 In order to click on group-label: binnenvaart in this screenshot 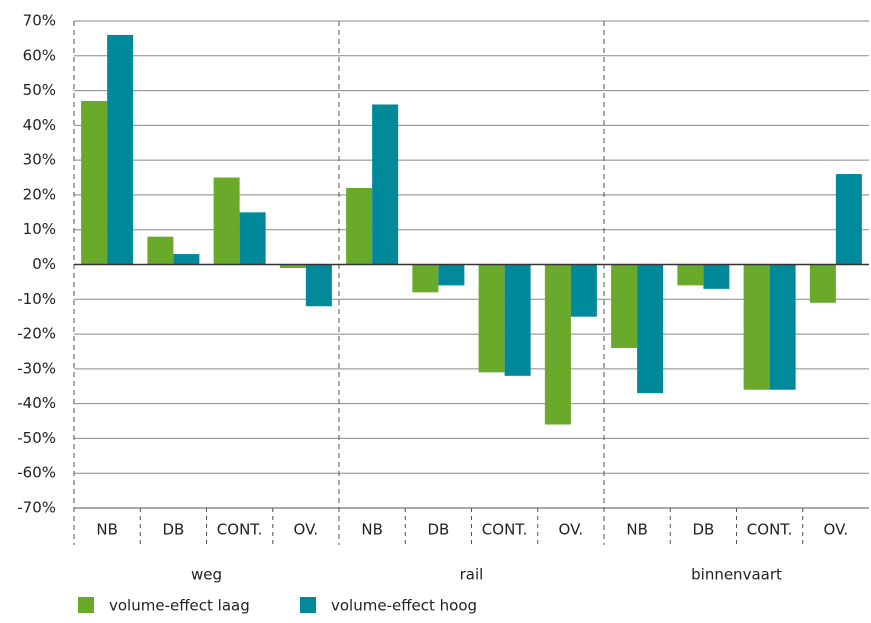, I will do `click(736, 575)`.